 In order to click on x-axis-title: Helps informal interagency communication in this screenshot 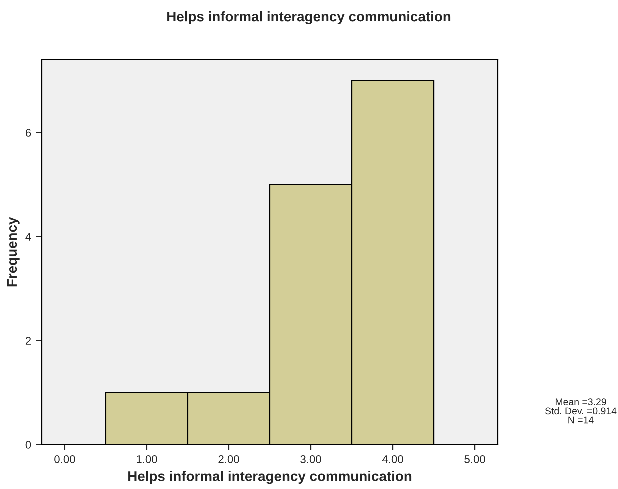, I will do `click(270, 477)`.